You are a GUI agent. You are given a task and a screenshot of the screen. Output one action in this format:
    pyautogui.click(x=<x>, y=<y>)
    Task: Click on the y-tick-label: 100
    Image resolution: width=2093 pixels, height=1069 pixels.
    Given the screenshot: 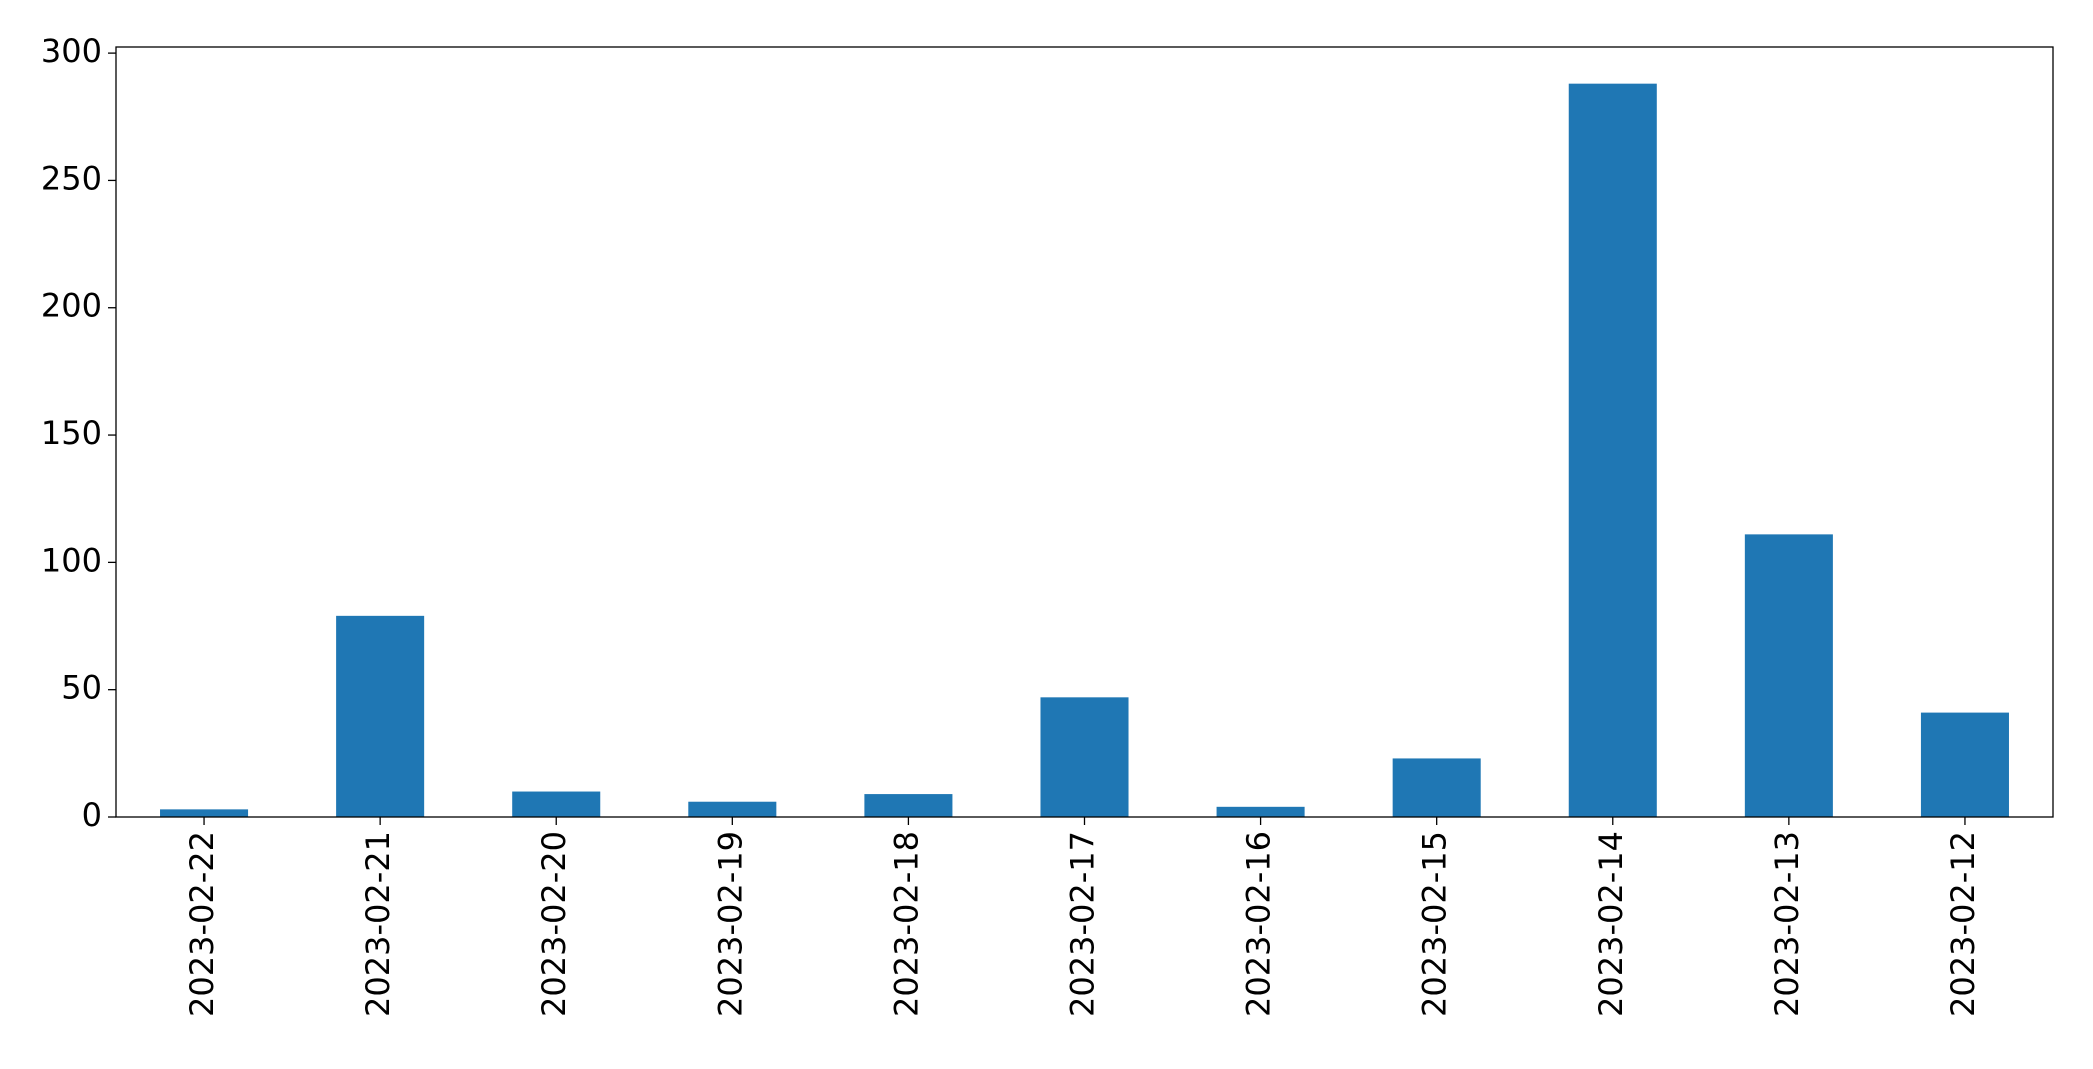 What is the action you would take?
    pyautogui.click(x=71, y=560)
    